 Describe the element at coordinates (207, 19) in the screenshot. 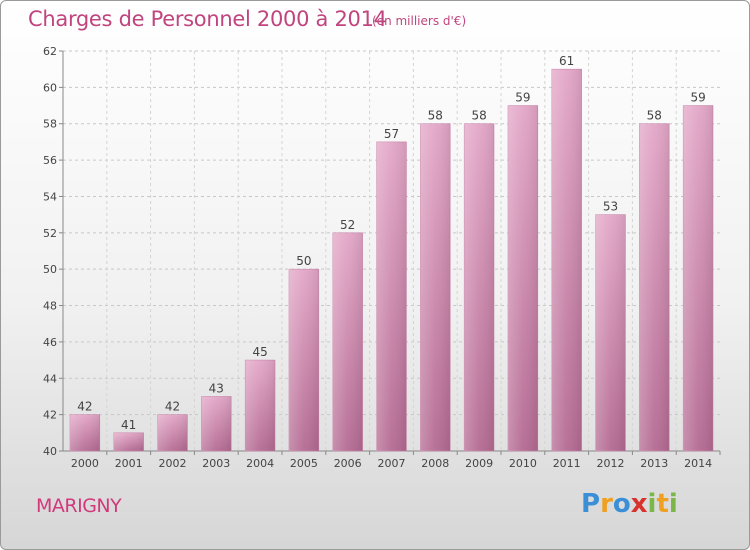

I see `chart-title: Charges de Personnel 2000 à 2014` at that location.